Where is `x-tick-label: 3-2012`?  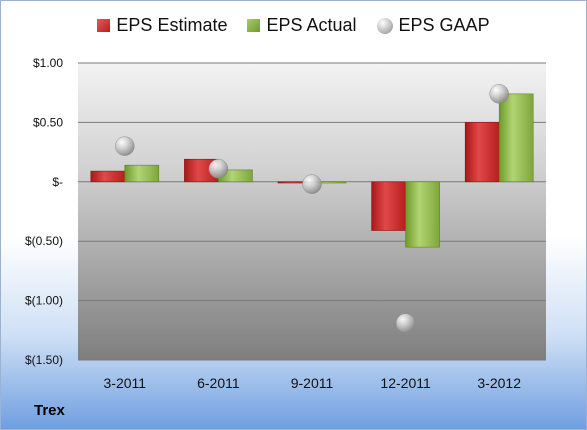 x-tick-label: 3-2012 is located at coordinates (499, 383).